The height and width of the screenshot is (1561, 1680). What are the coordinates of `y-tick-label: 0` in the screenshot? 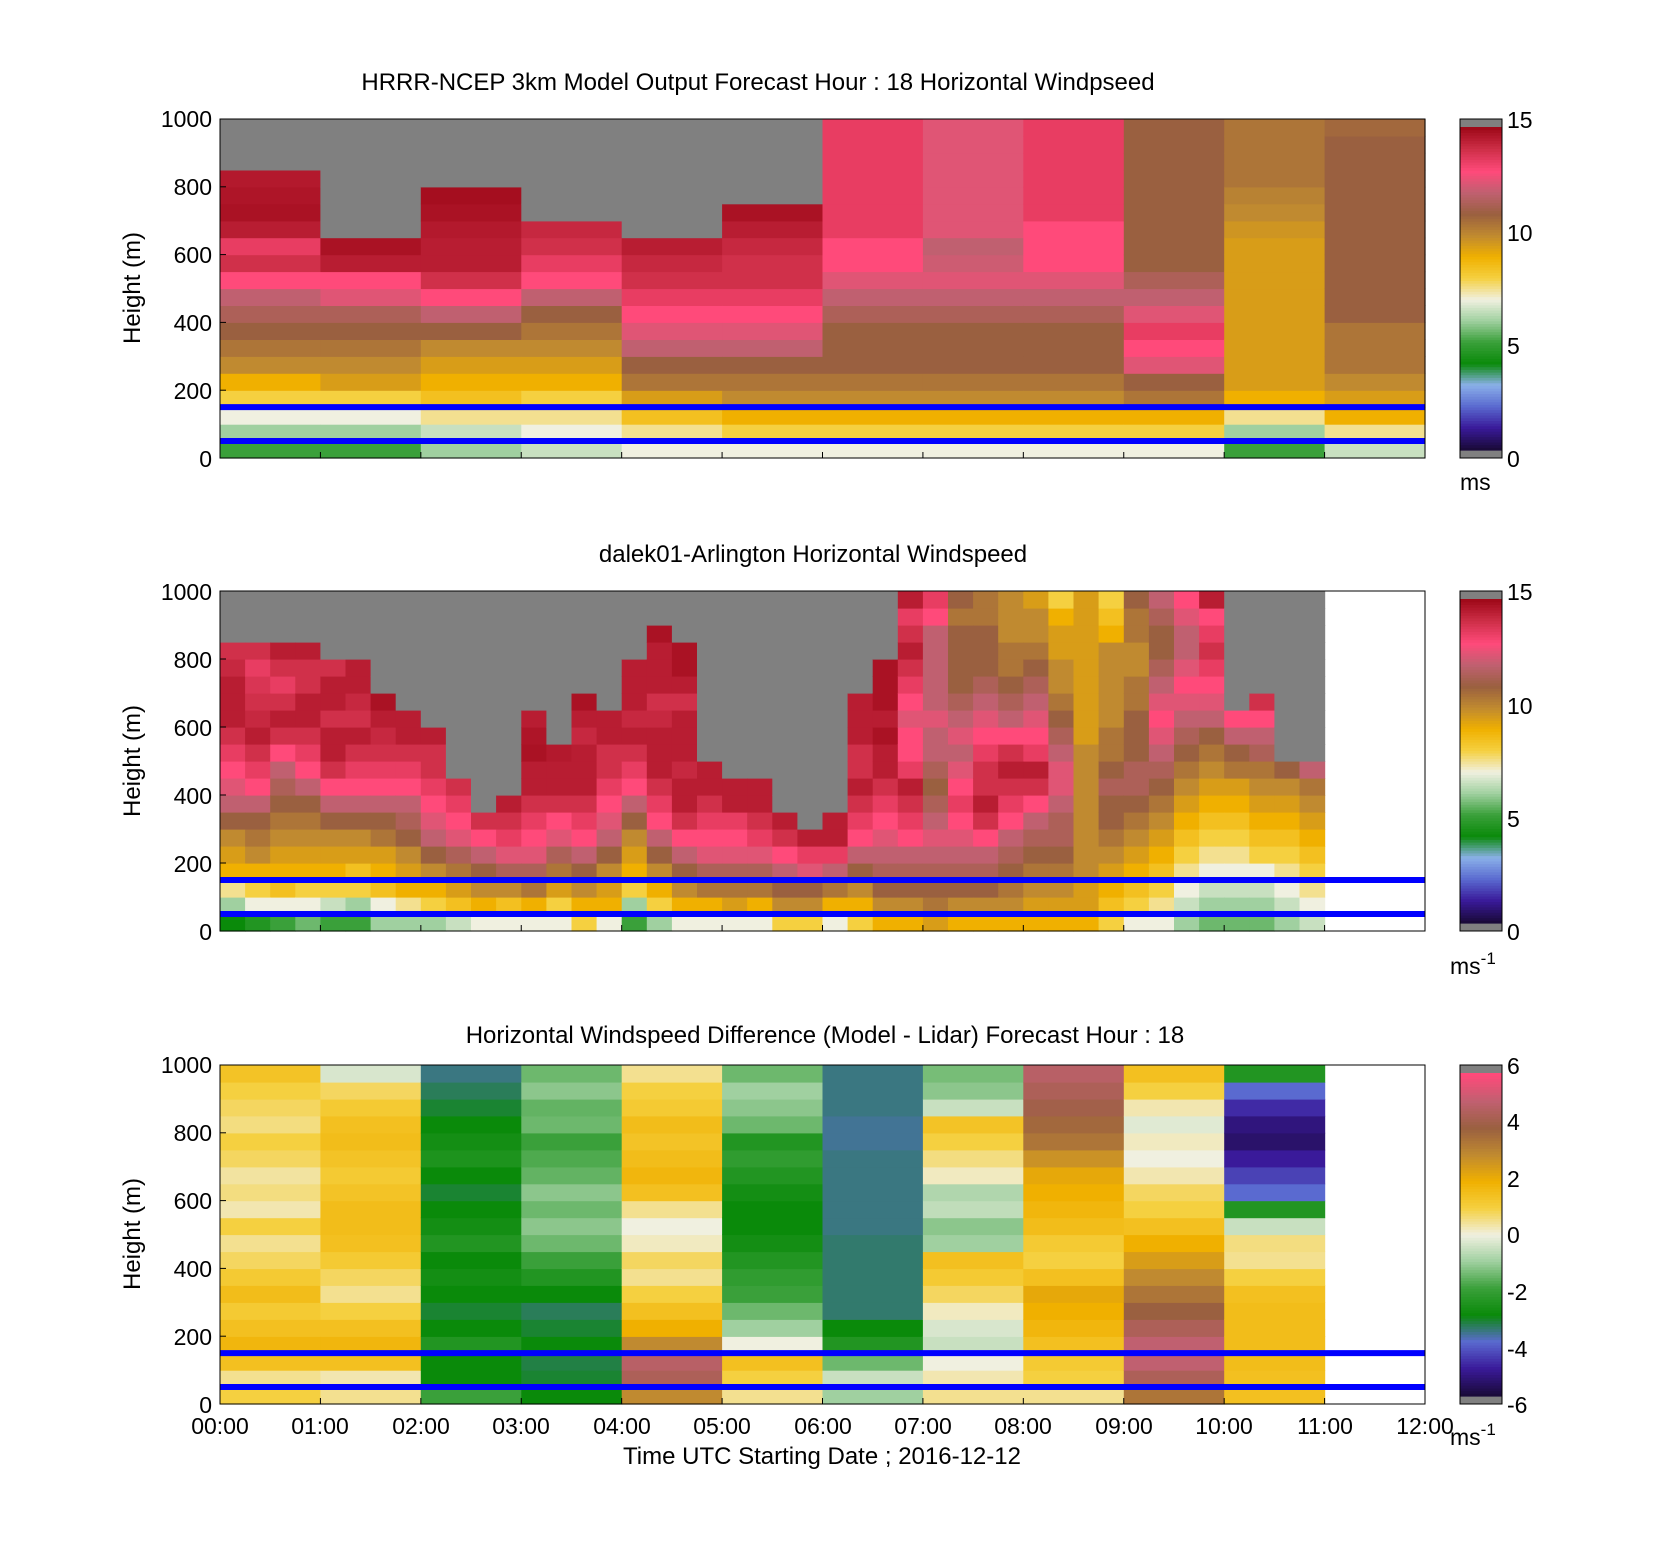 It's located at (205, 932).